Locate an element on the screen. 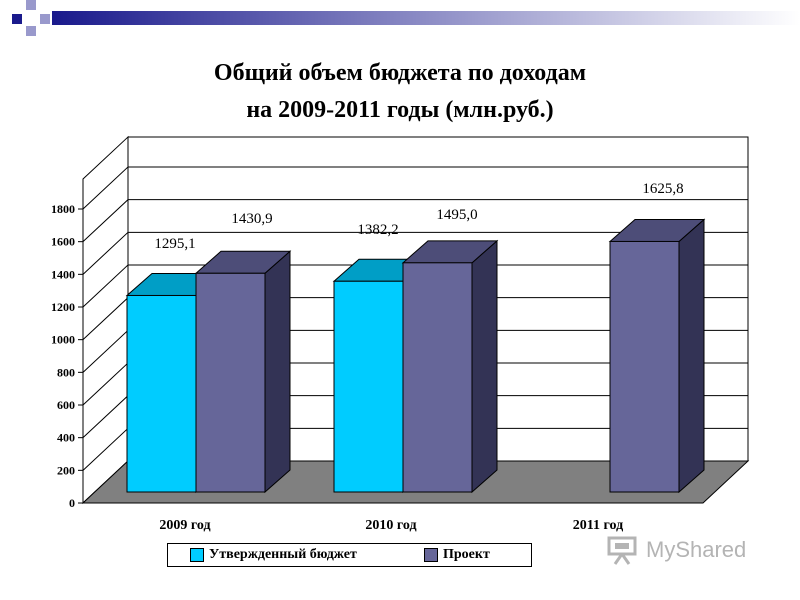 This screenshot has width=800, height=600. chart-title-line-1: Общий объем бюджета по доходам is located at coordinates (400, 73).